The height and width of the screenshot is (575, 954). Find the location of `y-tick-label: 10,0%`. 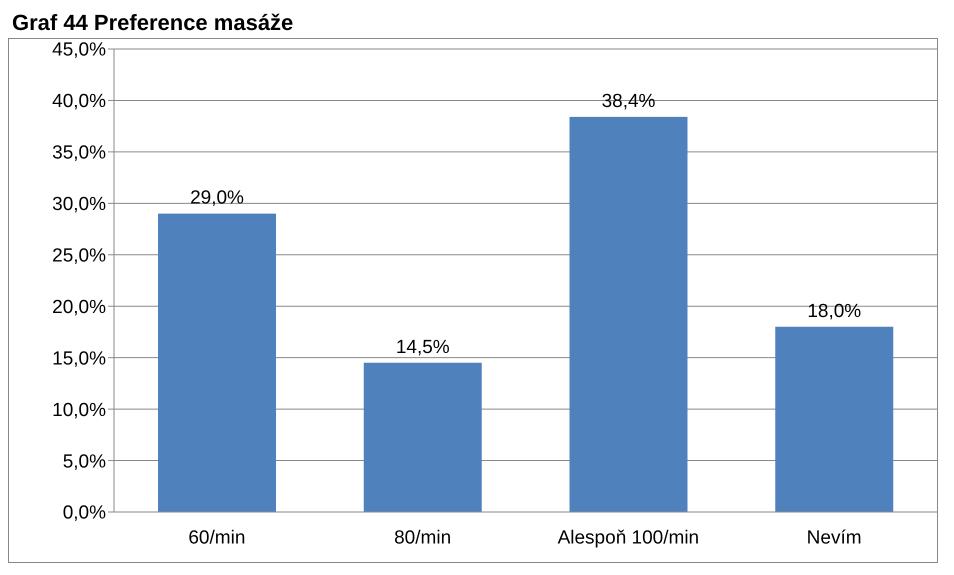

y-tick-label: 10,0% is located at coordinates (79, 410).